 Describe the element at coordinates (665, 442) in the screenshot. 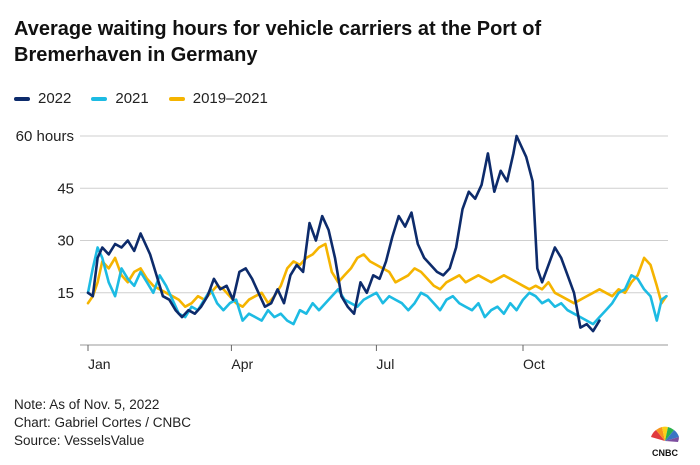

I see `cnbc-logo: CNBC` at that location.